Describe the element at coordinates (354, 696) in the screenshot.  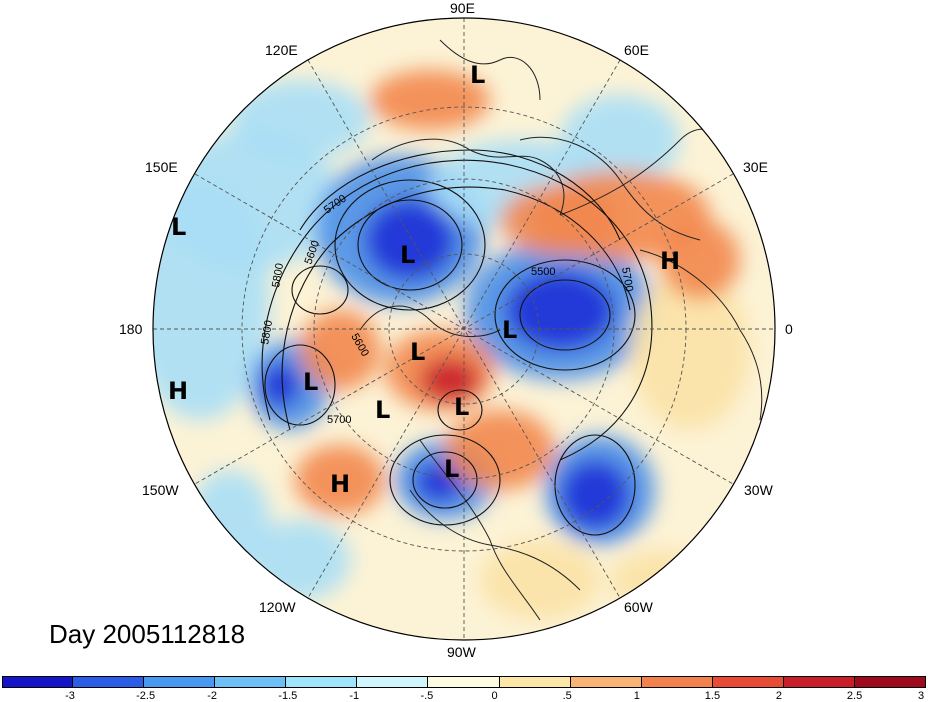
I see `colorbar-tick-label: -1` at that location.